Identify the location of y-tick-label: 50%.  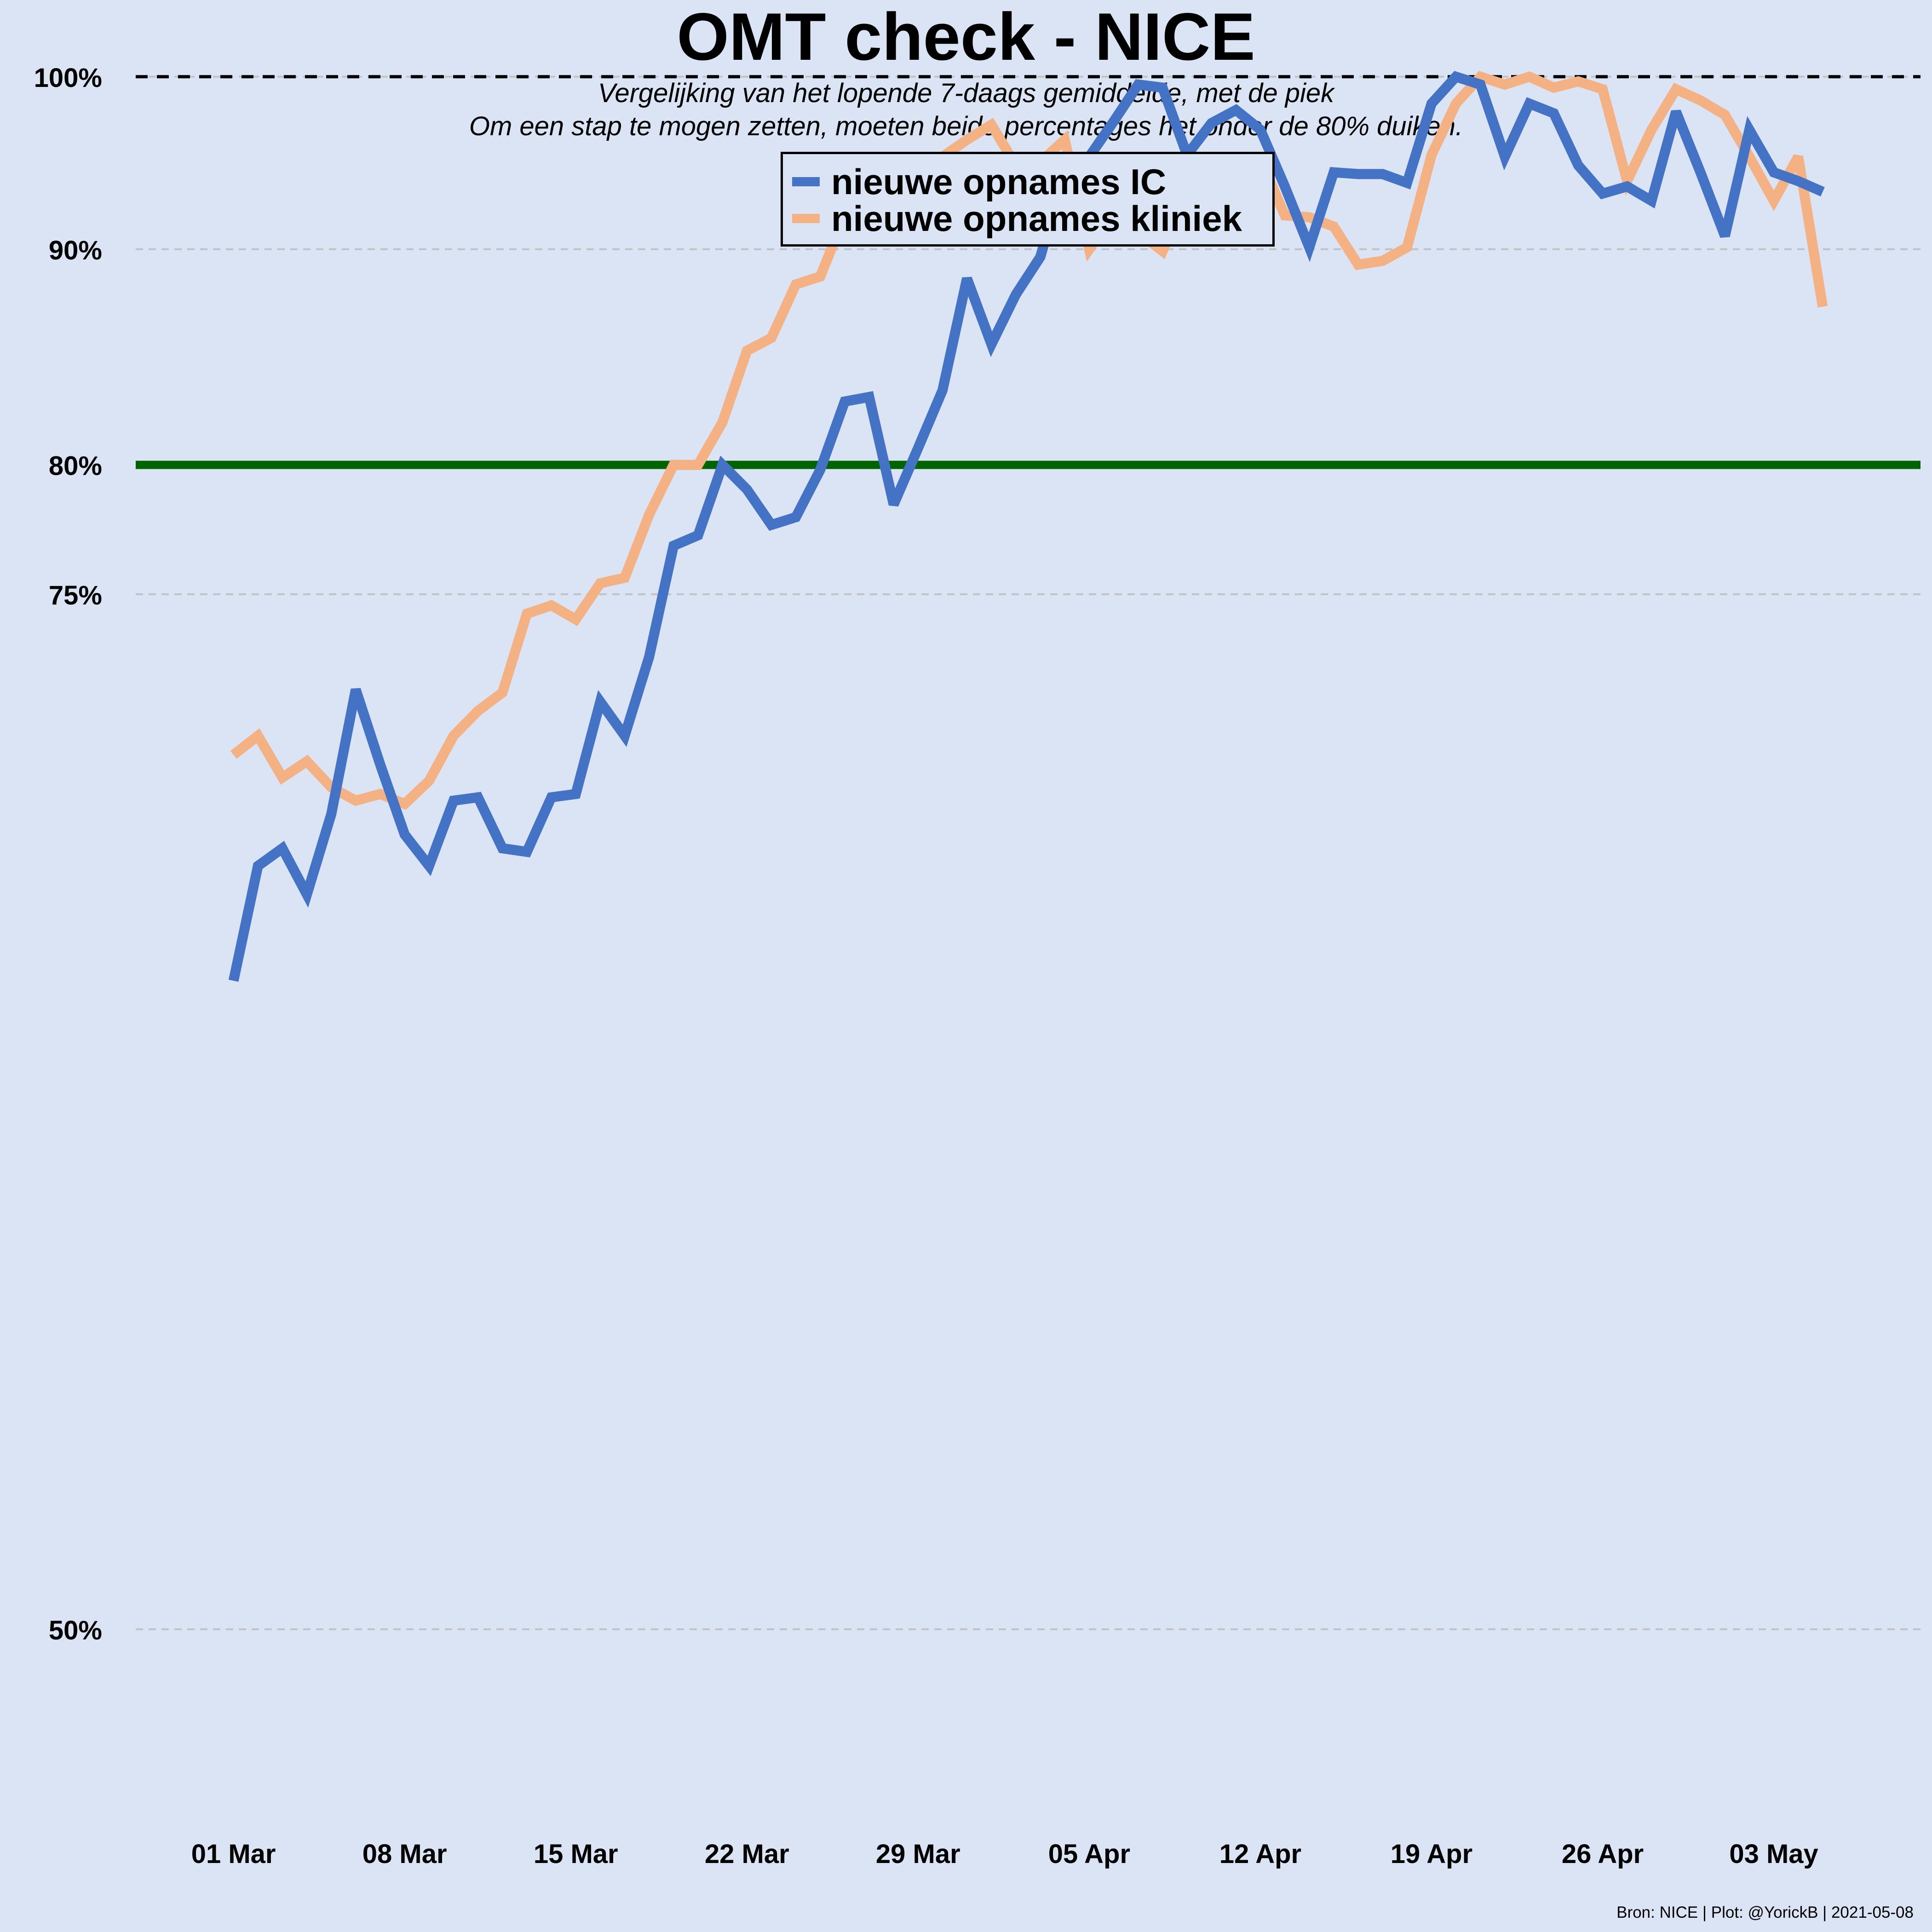
(75, 1630).